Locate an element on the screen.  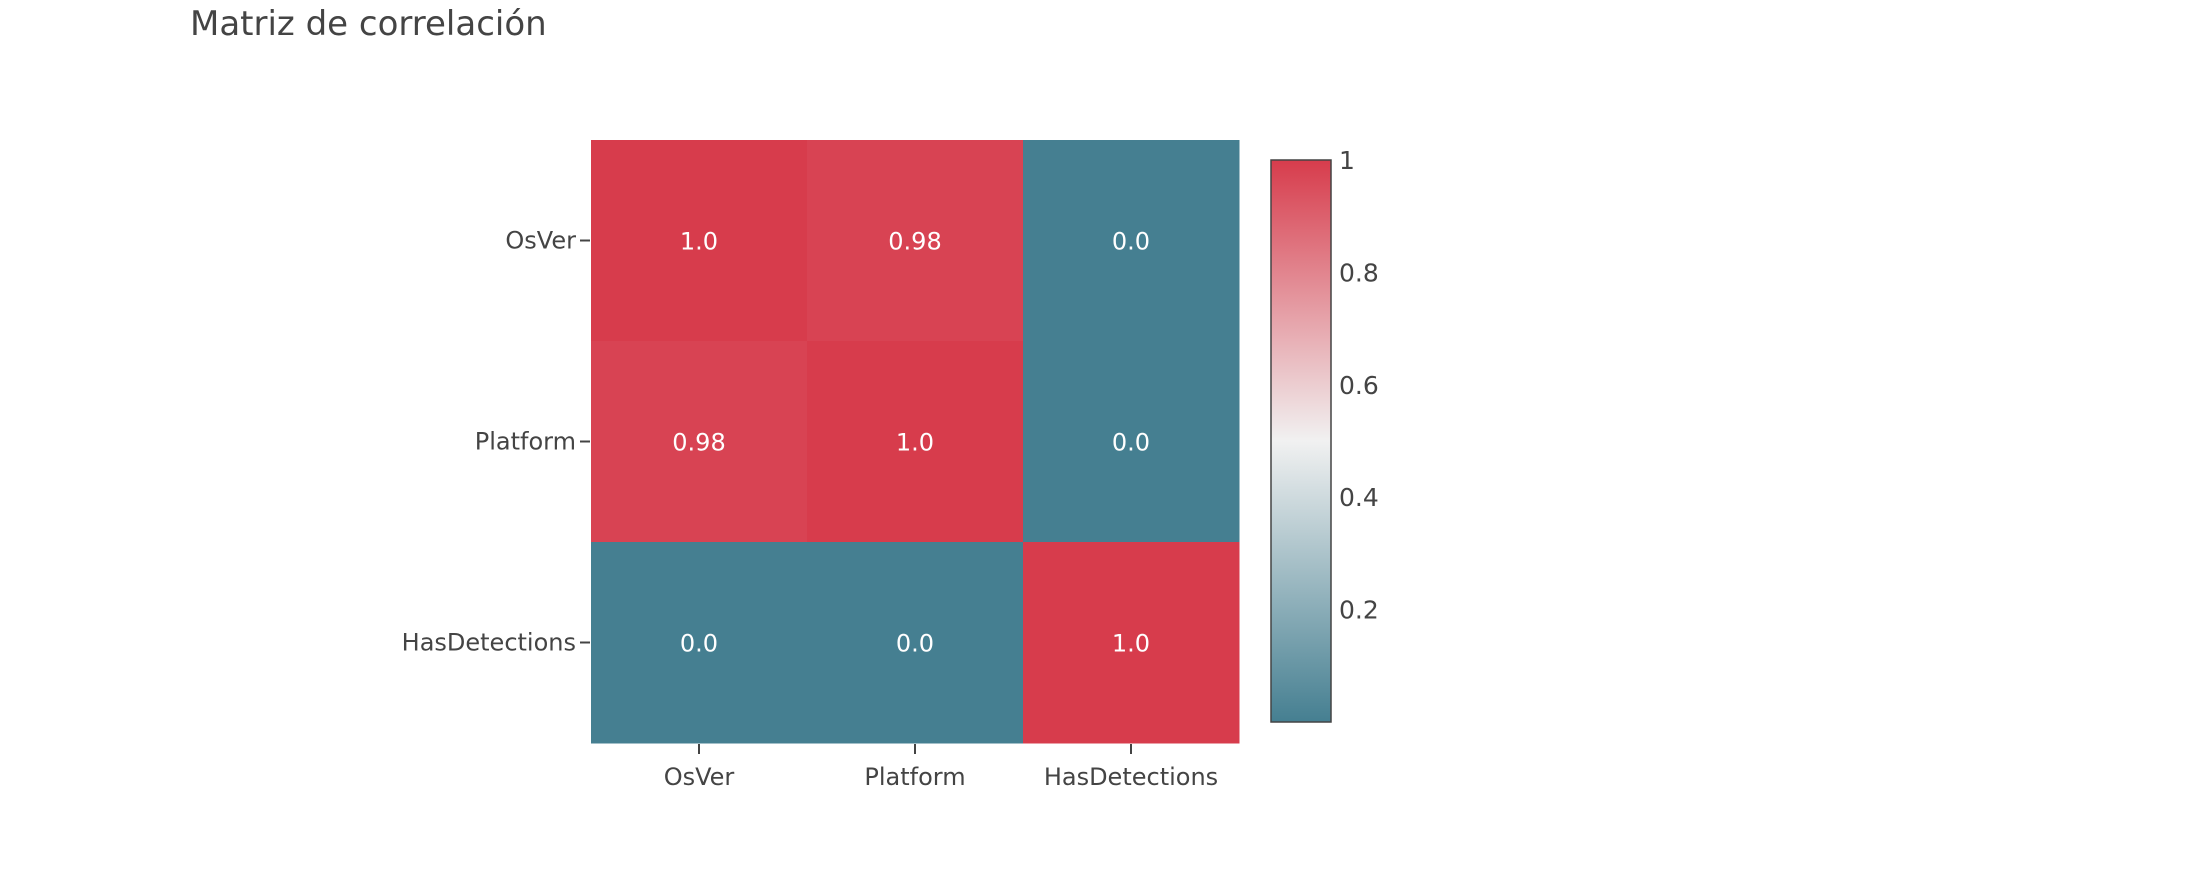
colorbar: 1 0.8 0.6 0.4 0.2 is located at coordinates (1324, 434).